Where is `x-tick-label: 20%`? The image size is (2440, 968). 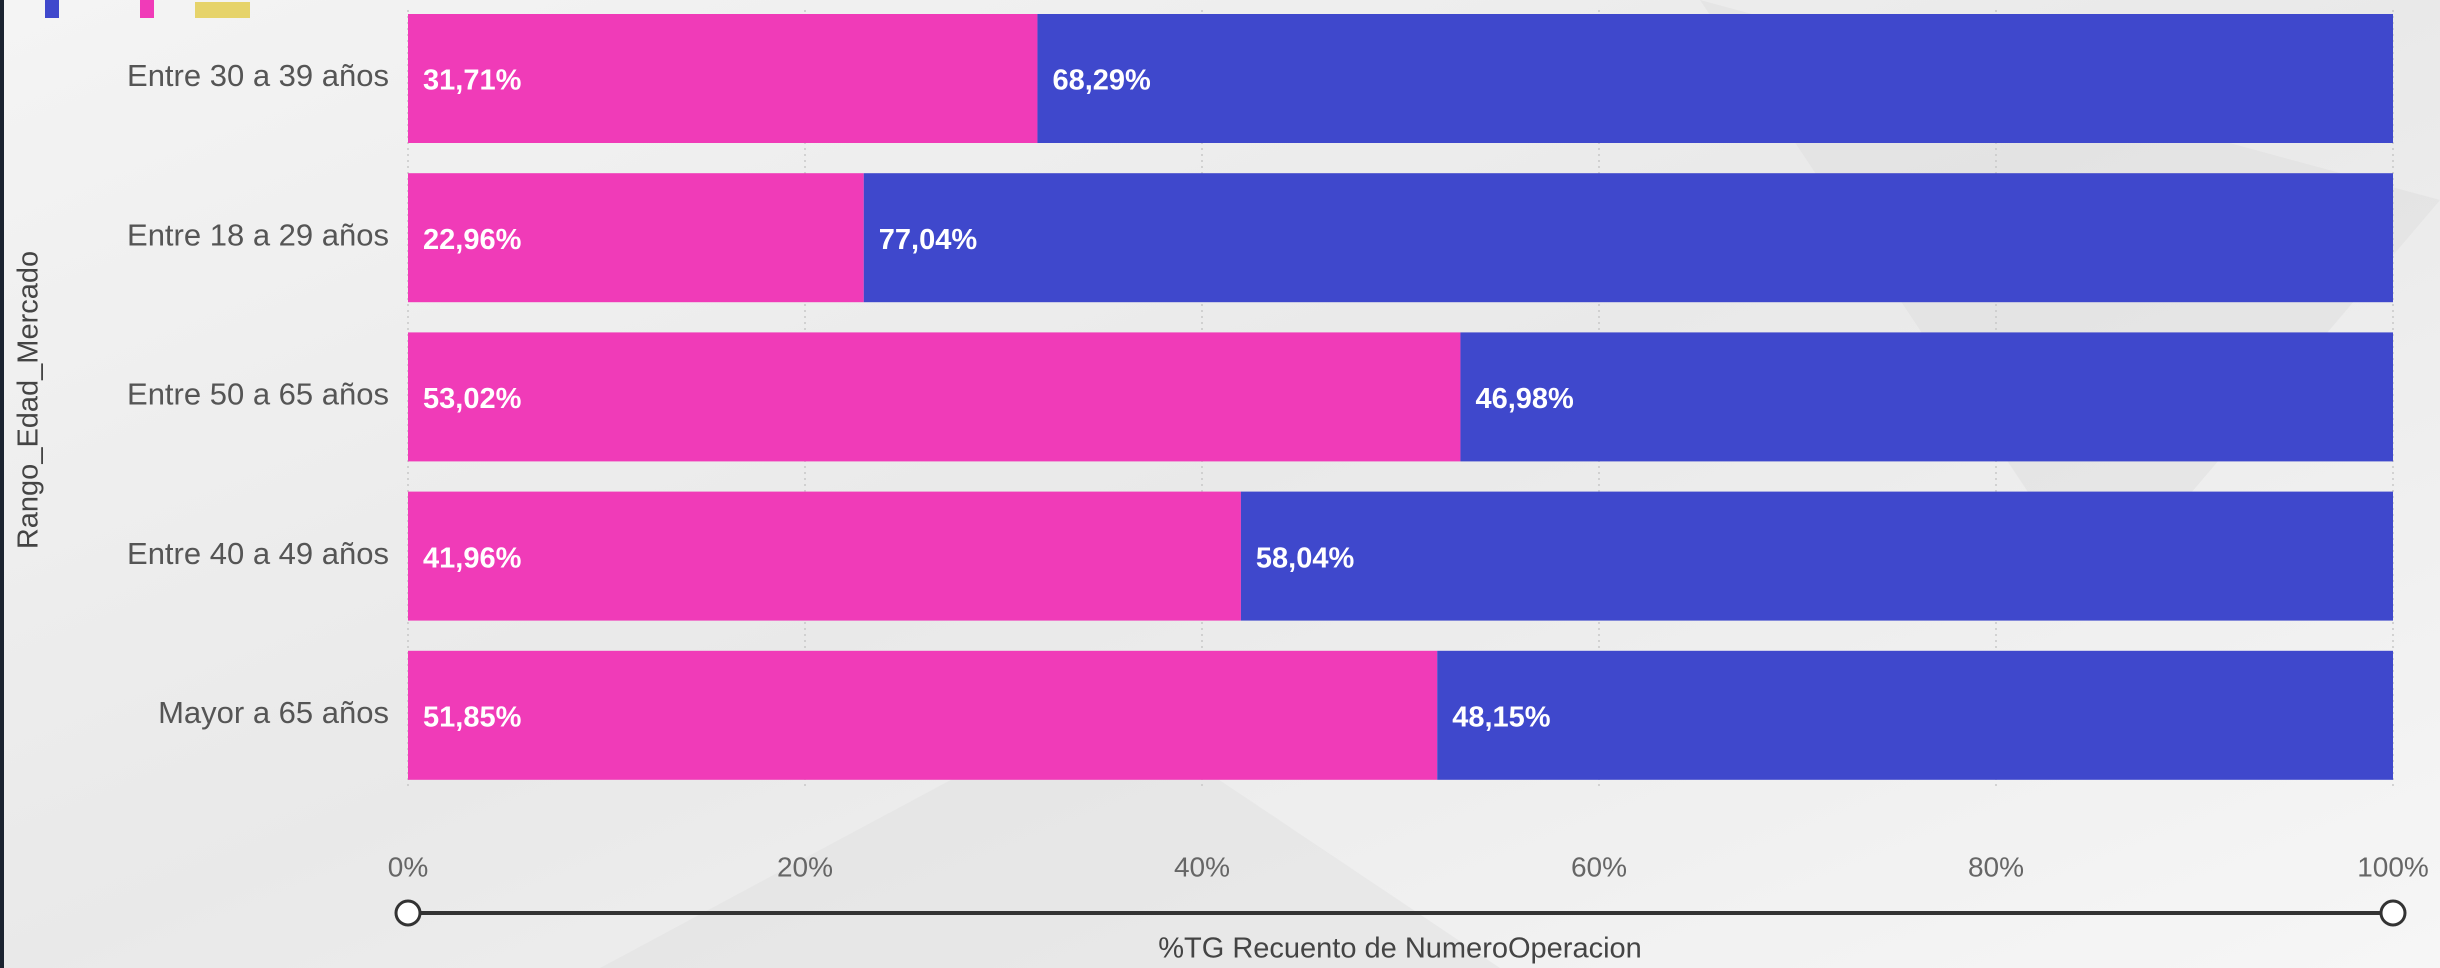 x-tick-label: 20% is located at coordinates (805, 866).